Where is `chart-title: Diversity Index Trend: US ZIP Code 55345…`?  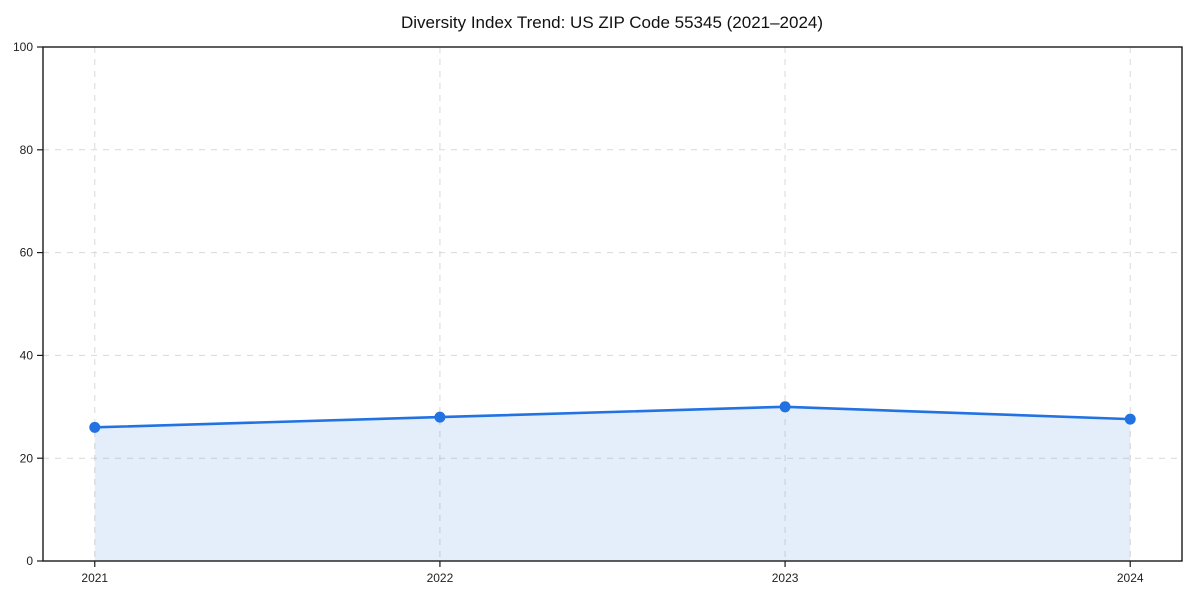 chart-title: Diversity Index Trend: US ZIP Code 55345… is located at coordinates (612, 22).